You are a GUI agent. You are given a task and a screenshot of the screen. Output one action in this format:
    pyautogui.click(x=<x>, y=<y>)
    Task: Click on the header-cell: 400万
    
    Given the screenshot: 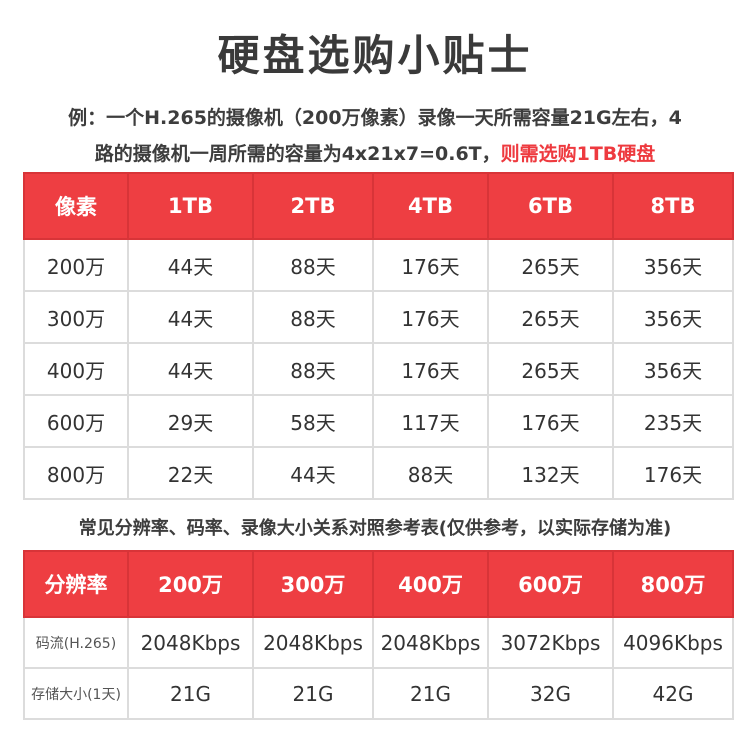 What is the action you would take?
    pyautogui.click(x=430, y=584)
    